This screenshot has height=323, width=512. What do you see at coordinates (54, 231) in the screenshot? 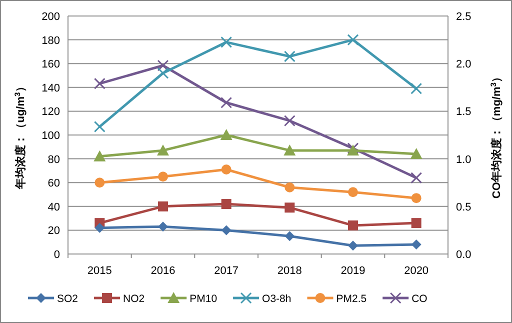
I see `y-tick-label: 20` at bounding box center [54, 231].